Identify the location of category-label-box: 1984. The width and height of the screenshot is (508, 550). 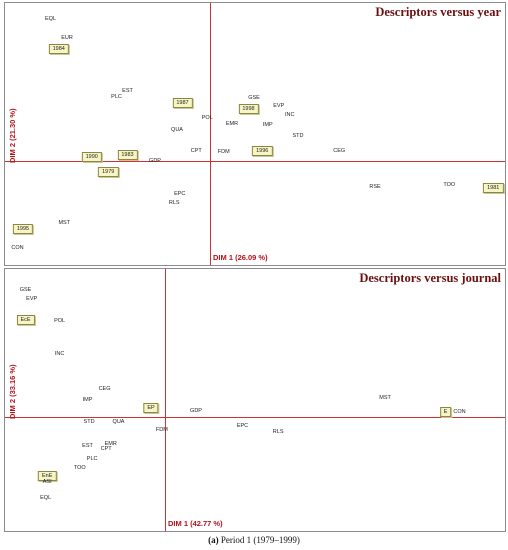
(58, 48).